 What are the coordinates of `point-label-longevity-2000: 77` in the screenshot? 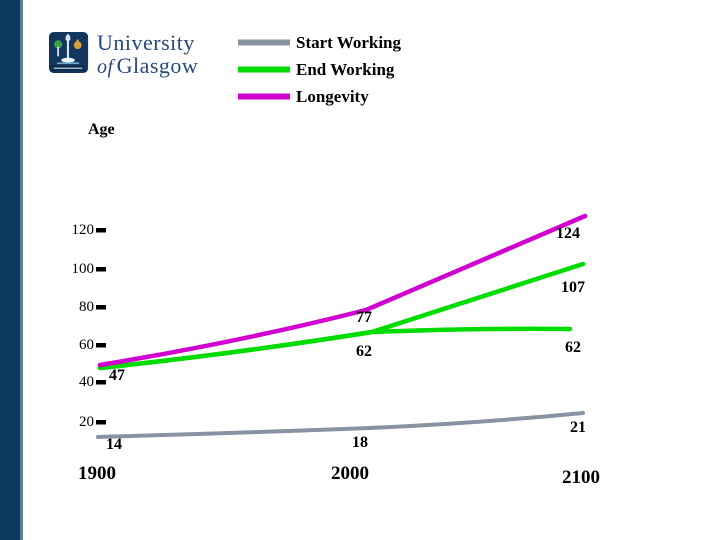 It's located at (364, 317).